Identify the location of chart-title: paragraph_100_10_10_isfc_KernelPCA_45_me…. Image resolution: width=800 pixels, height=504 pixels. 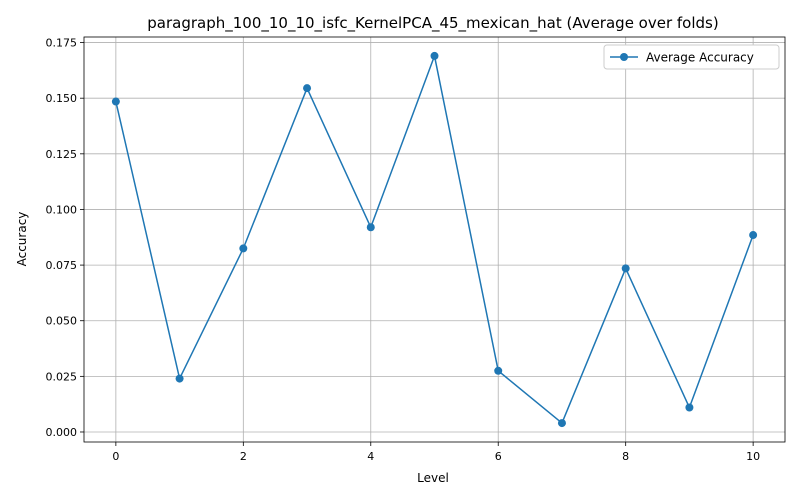
(432, 23).